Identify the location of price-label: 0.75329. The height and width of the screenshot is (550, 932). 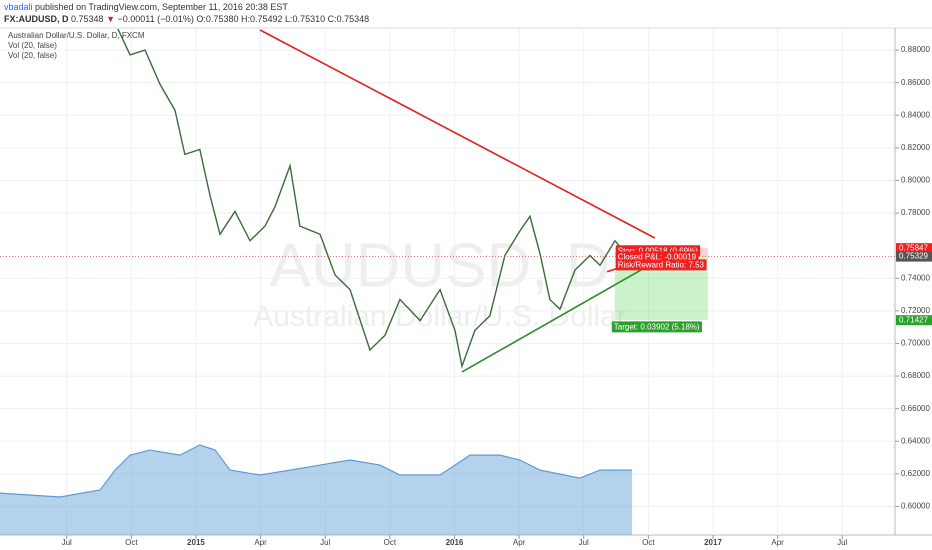
(913, 256).